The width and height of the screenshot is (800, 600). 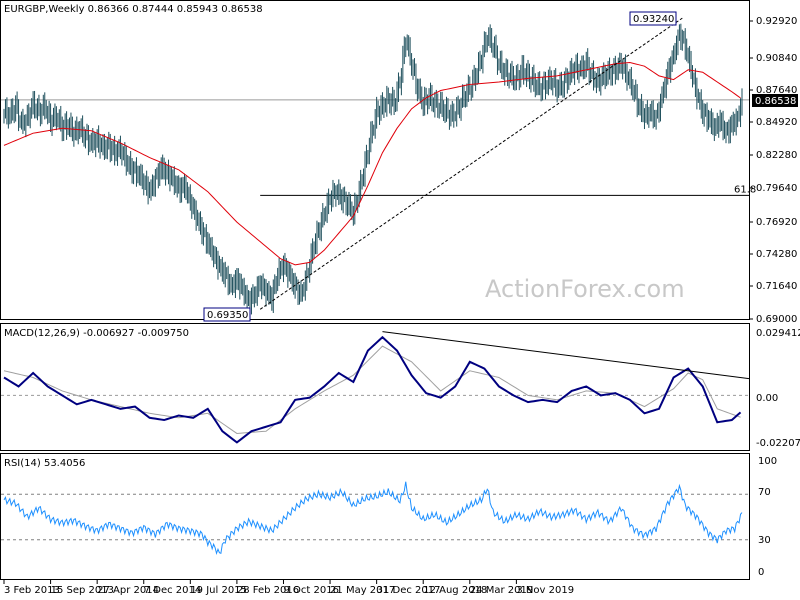 What do you see at coordinates (501, 590) in the screenshot?
I see `xtick-label: 24 Mar 2019` at bounding box center [501, 590].